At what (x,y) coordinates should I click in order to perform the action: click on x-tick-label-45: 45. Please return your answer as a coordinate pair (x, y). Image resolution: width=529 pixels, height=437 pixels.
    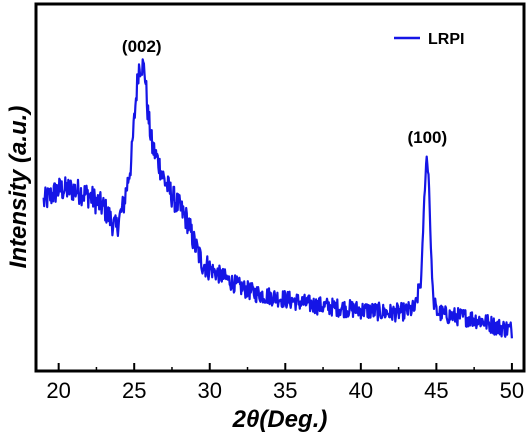
    Looking at the image, I should click on (436, 390).